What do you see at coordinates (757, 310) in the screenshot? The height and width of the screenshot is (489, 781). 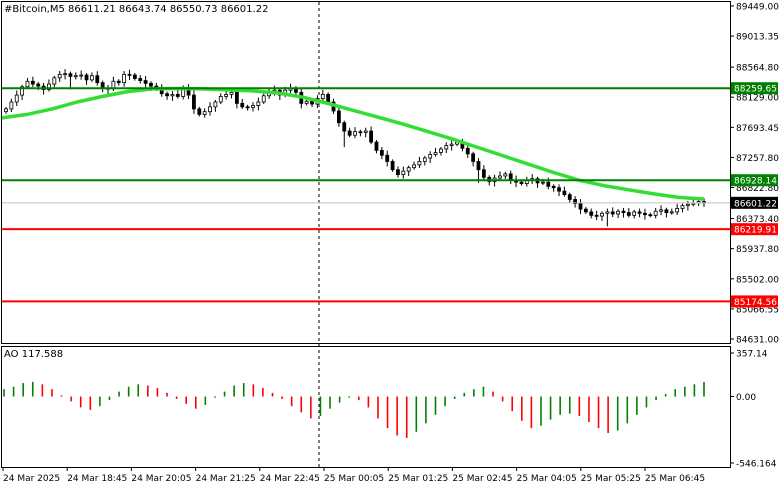 I see `price-tick-label: 85066.55` at bounding box center [757, 310].